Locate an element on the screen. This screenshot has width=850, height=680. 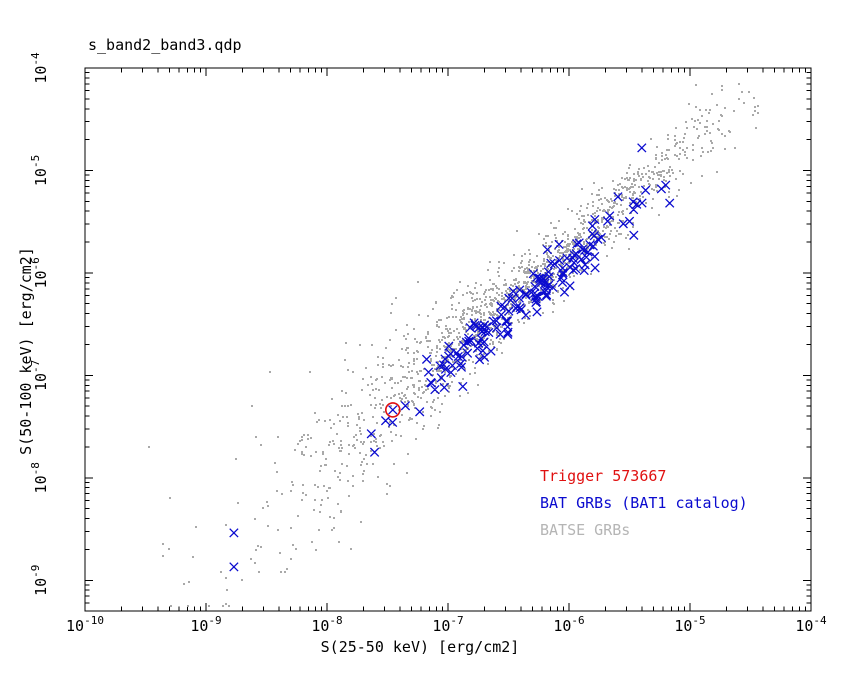
x-axis-label: S(25-50 keV) [erg/cm2] is located at coordinates (420, 647).